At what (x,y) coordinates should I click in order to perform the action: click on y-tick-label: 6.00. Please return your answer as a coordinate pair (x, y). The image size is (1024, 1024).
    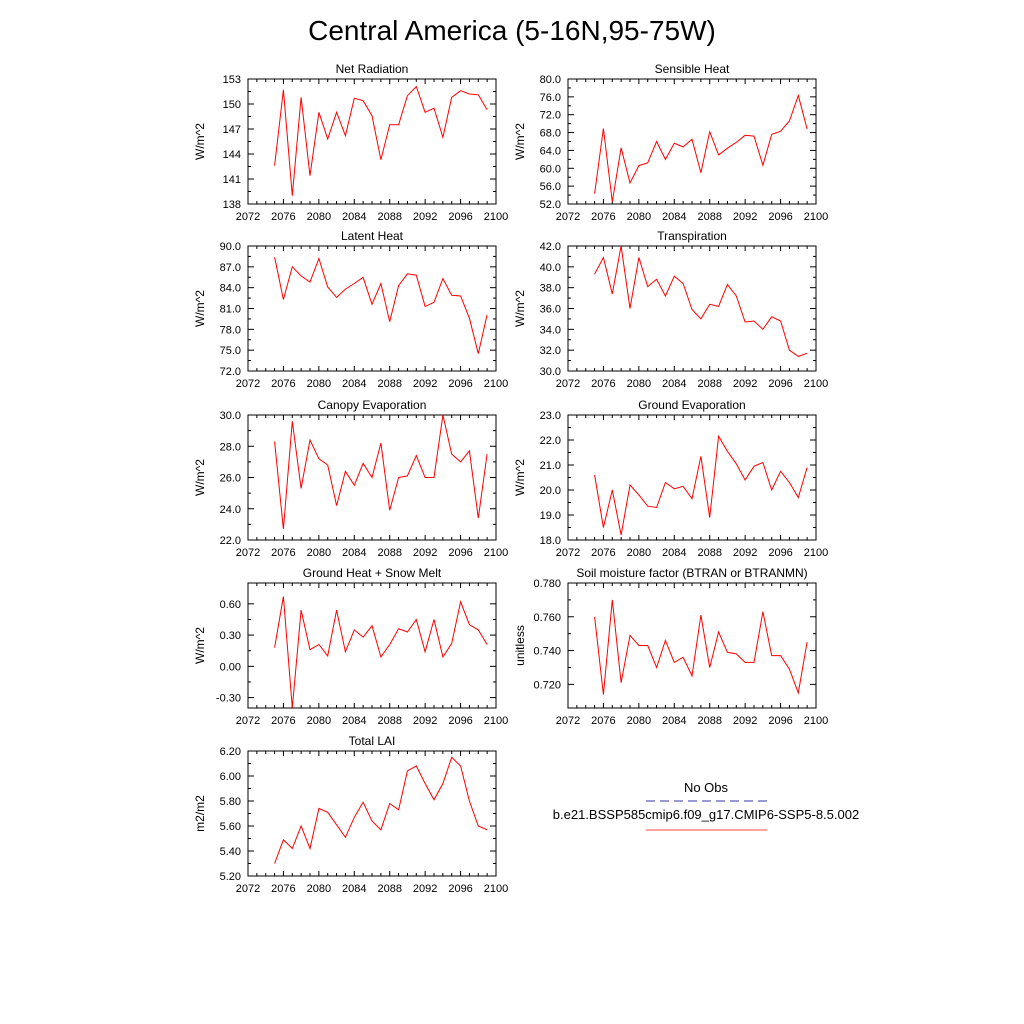
    Looking at the image, I should click on (230, 777).